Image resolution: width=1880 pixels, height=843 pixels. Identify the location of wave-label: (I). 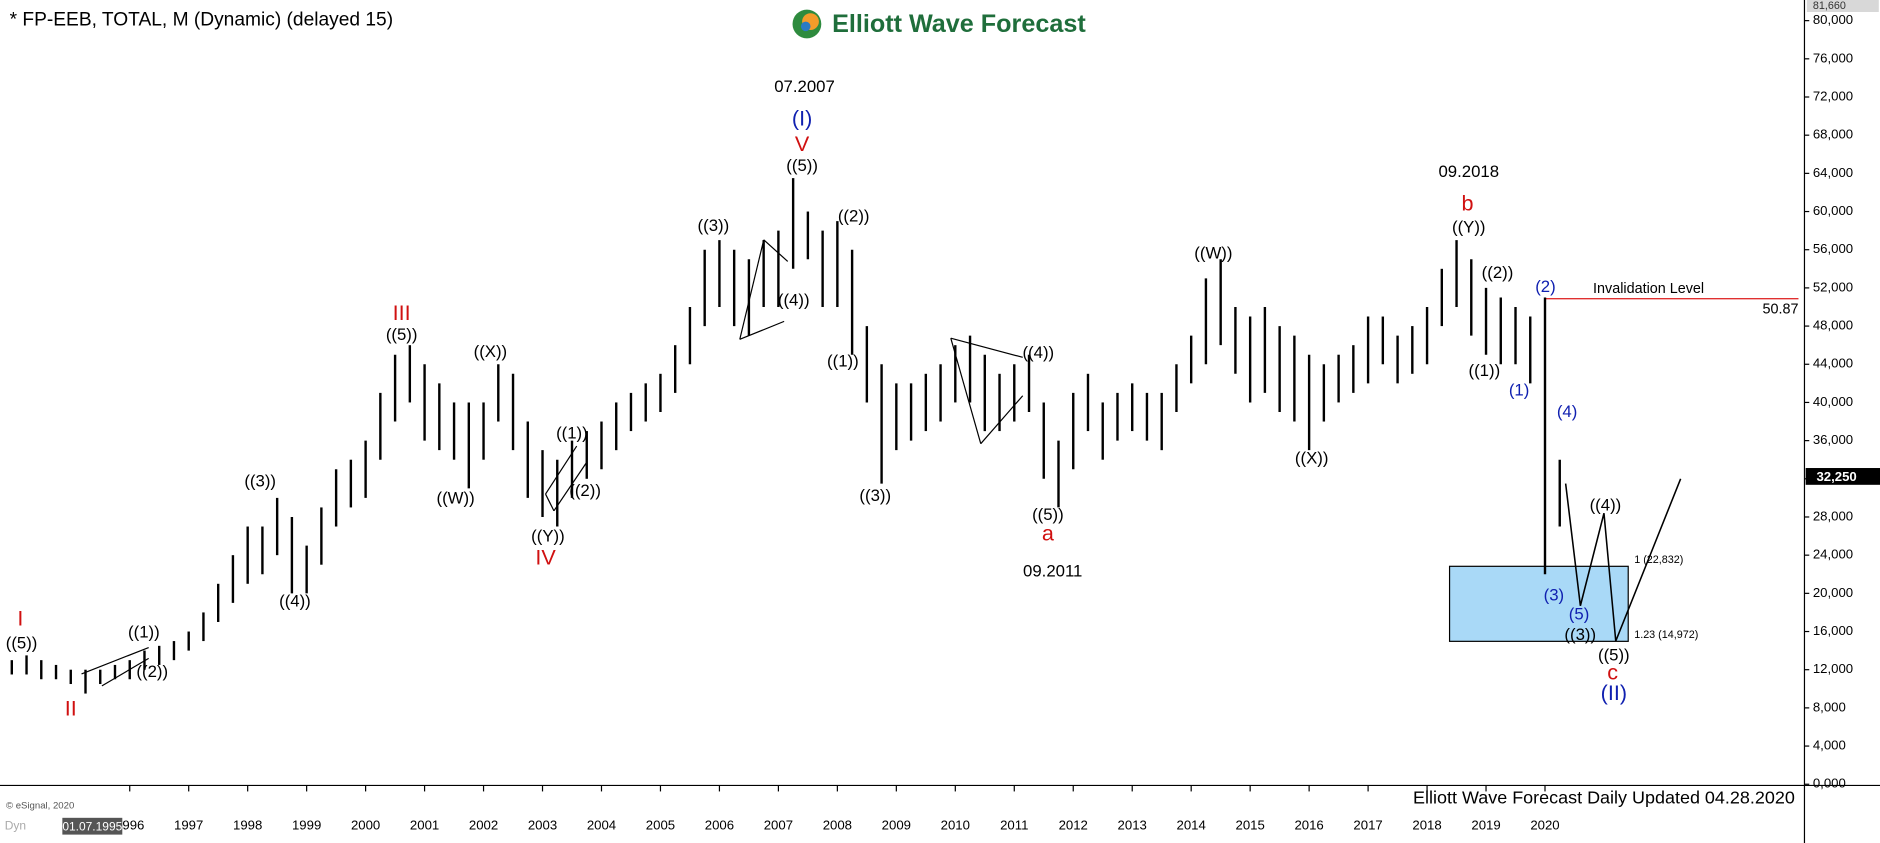
(802, 118).